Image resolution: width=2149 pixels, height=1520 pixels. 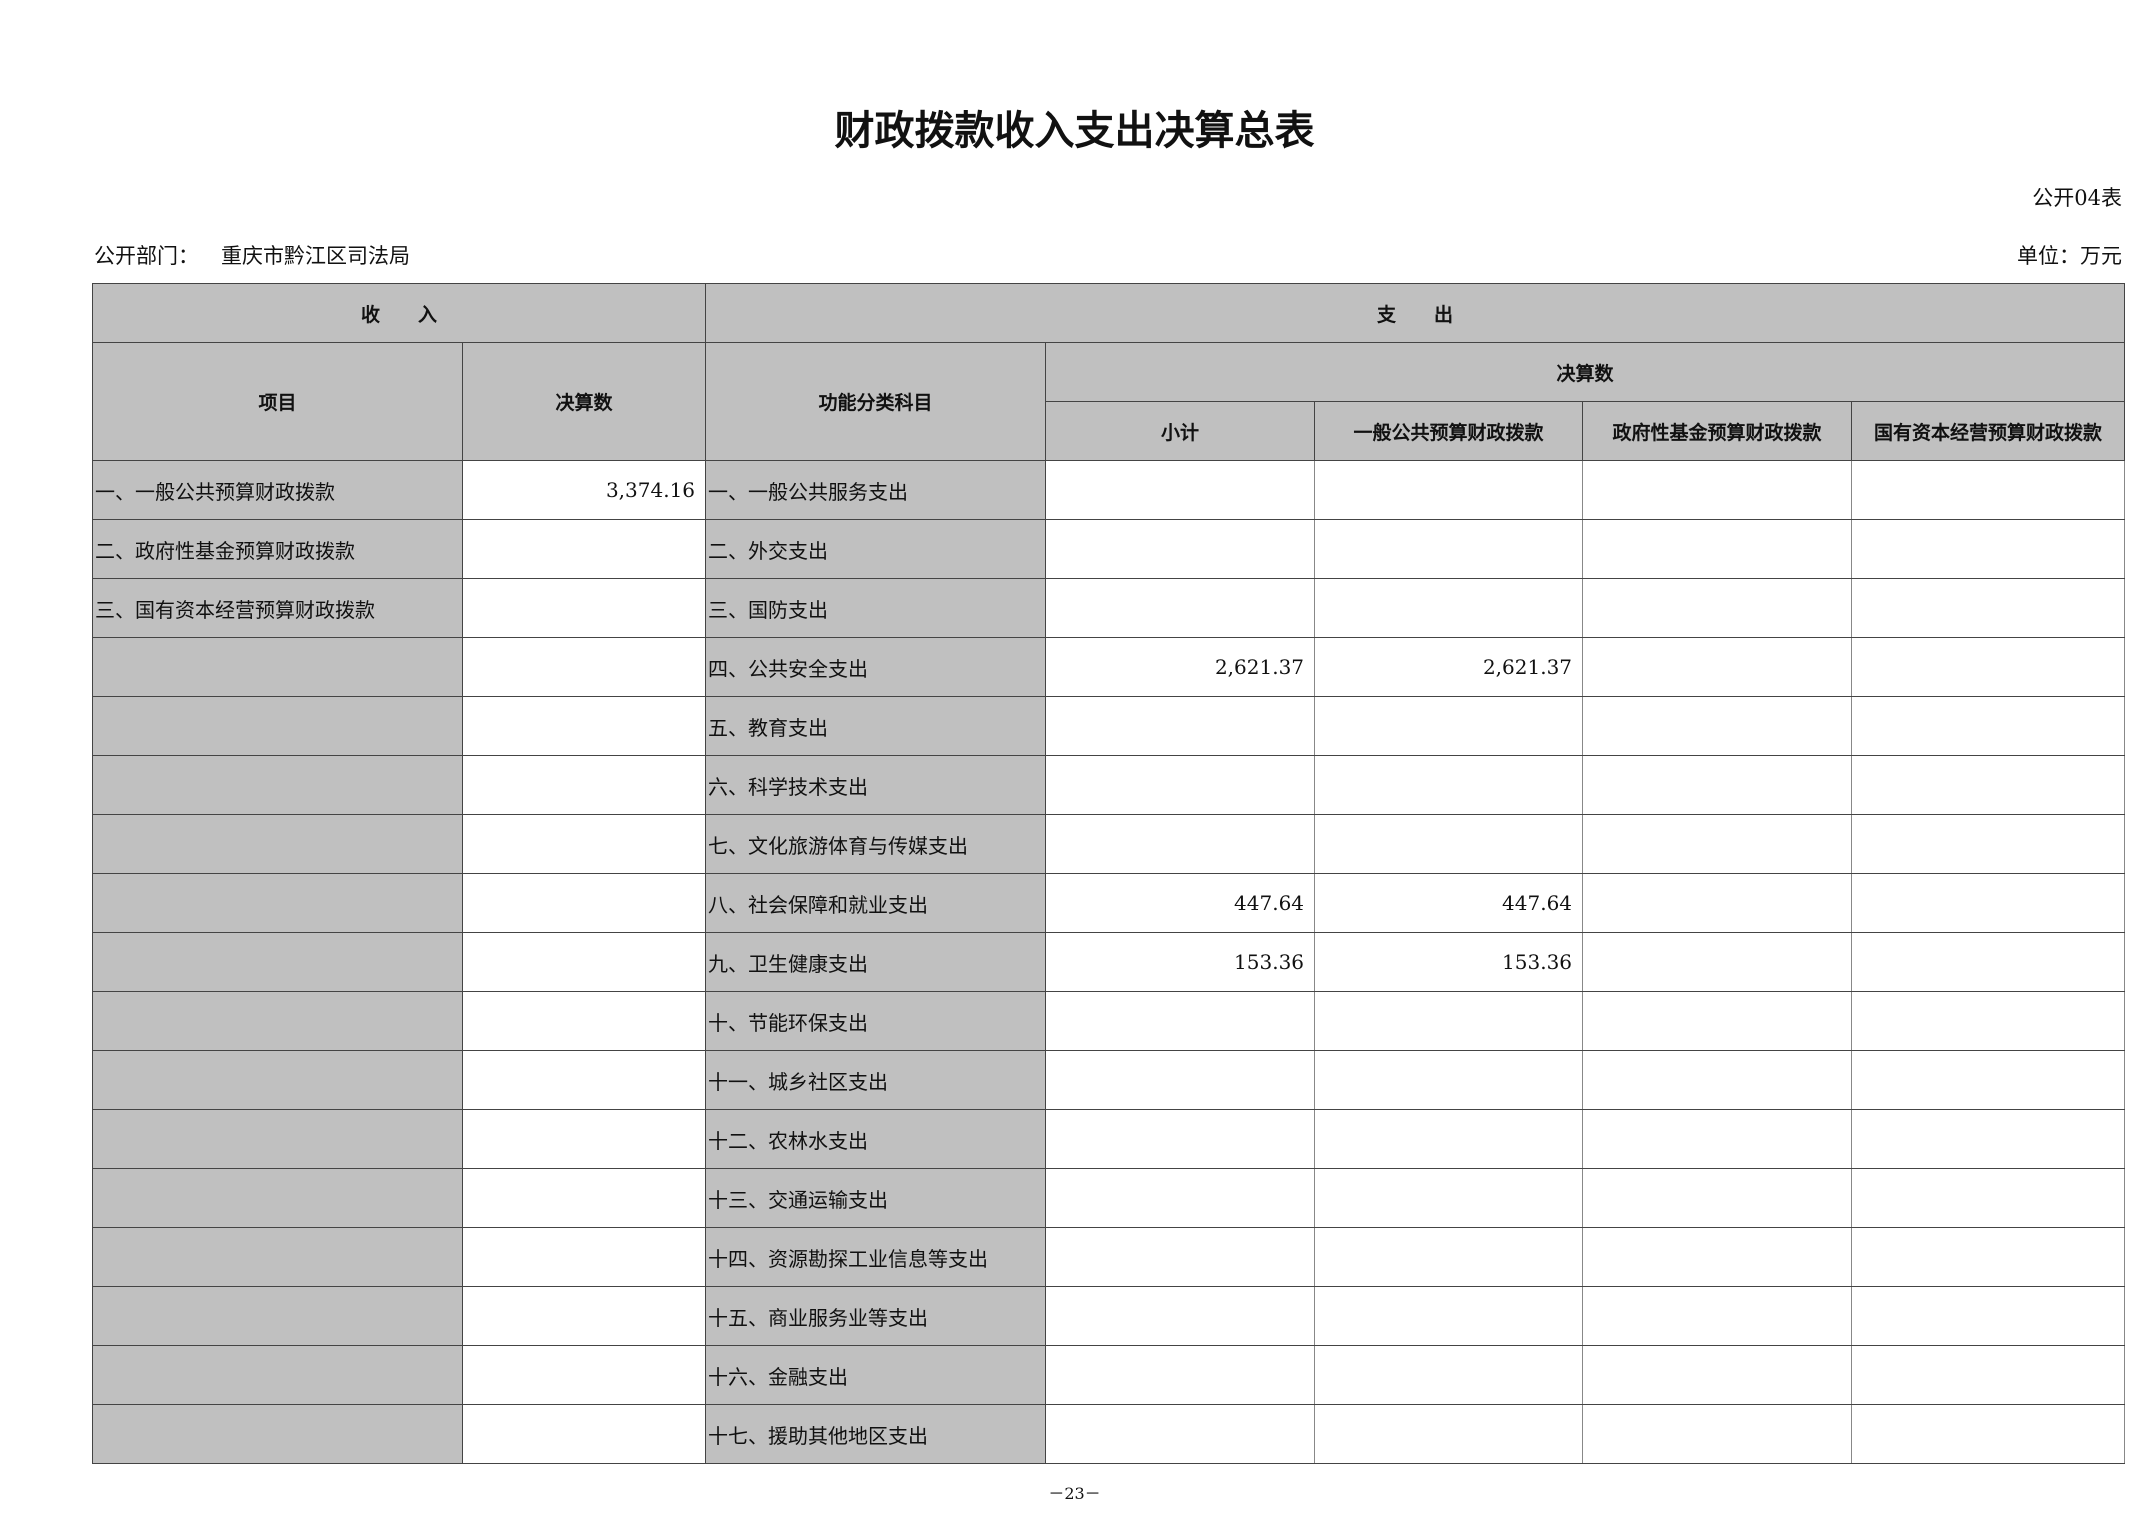 What do you see at coordinates (1180, 667) in the screenshot?
I see `subtotal-cell: 2,621.37` at bounding box center [1180, 667].